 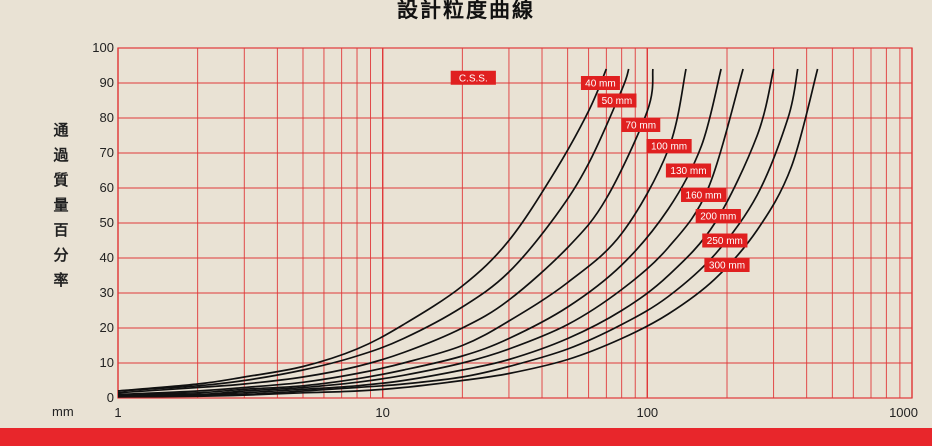 I want to click on y-tick-label: 90, so click(x=107, y=82).